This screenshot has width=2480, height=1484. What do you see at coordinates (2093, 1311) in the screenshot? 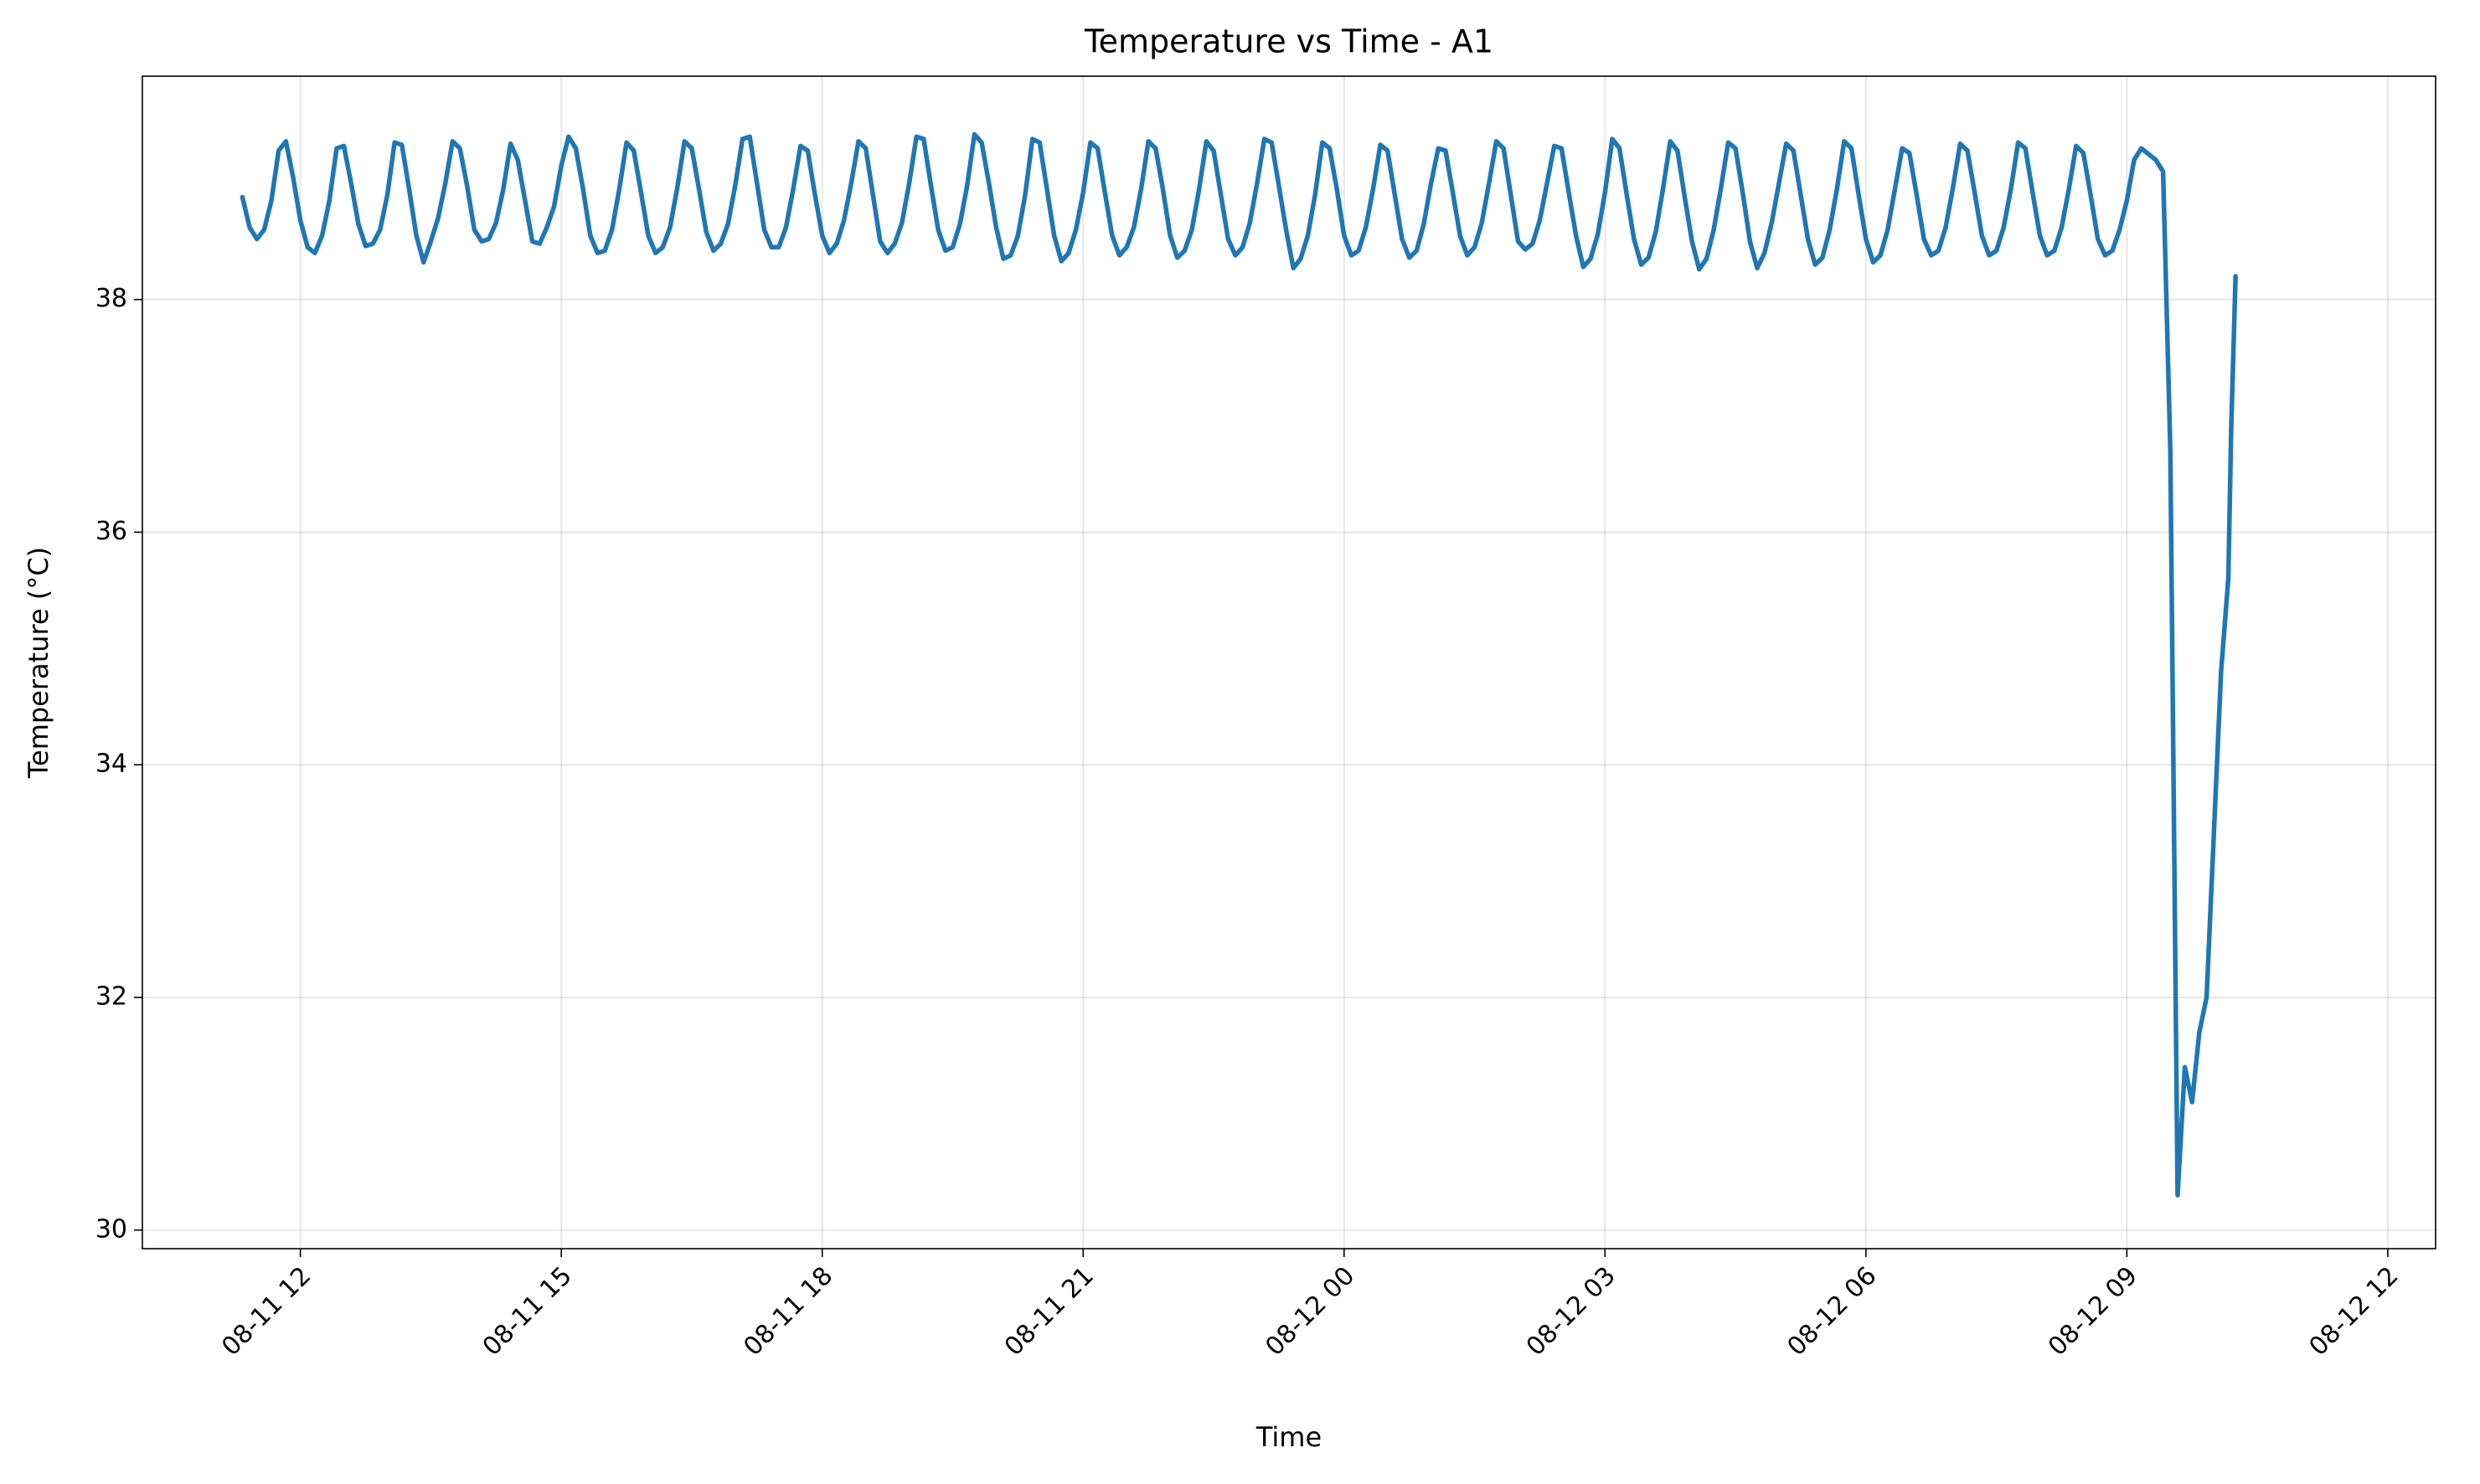
I see `x-tick-label: 08-12 09` at bounding box center [2093, 1311].